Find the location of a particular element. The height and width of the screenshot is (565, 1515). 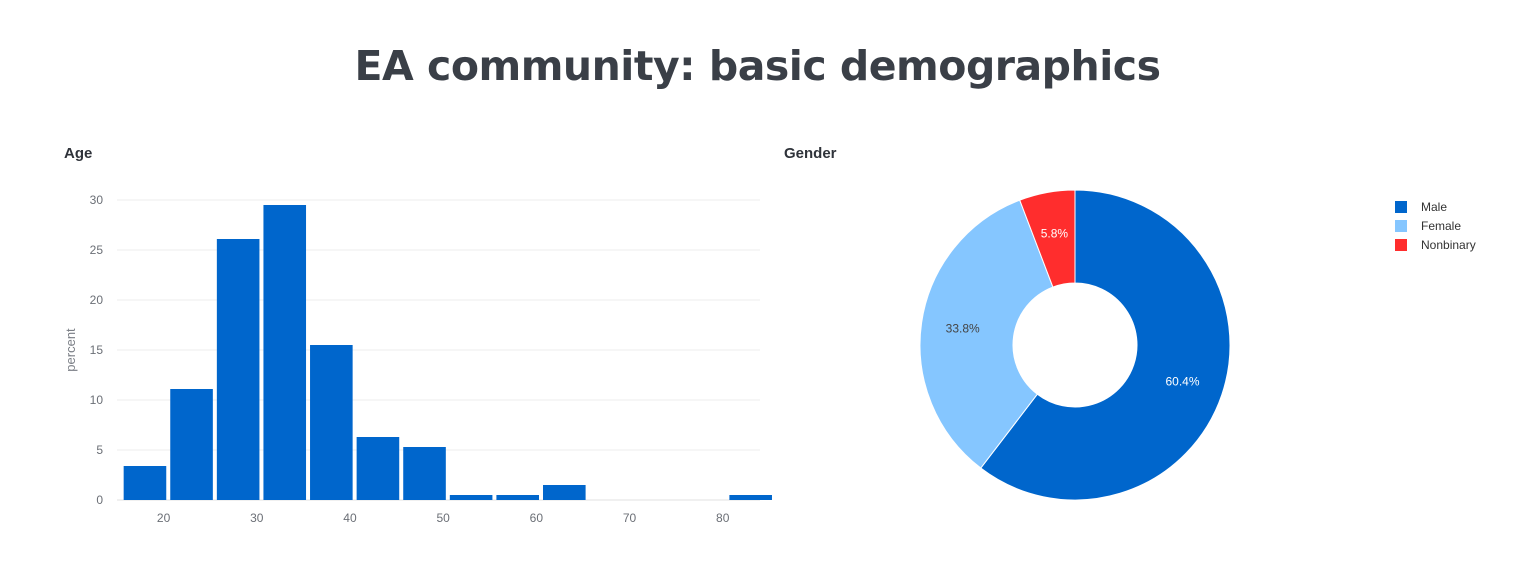

legend-swatch-male is located at coordinates (1401, 206).